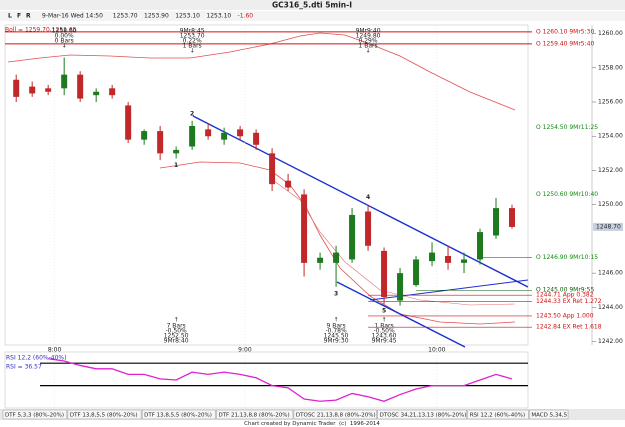 The width and height of the screenshot is (625, 427). What do you see at coordinates (55, 350) in the screenshot?
I see `x-tick-label: 8:00` at bounding box center [55, 350].